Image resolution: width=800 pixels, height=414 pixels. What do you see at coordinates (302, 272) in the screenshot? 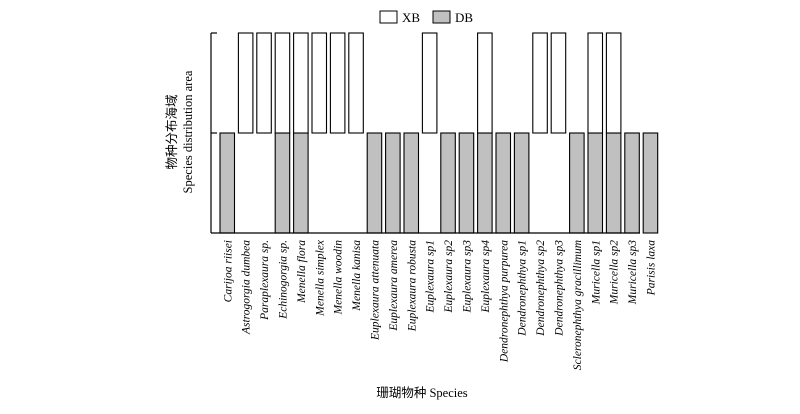
I see `x-tick-label: Menella flora` at bounding box center [302, 272].